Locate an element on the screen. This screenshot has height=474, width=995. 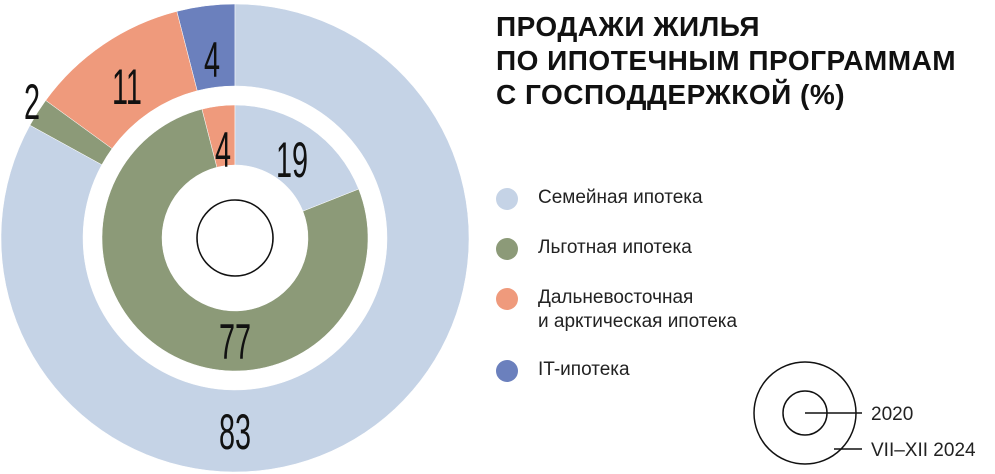
legend-swatch-preferential is located at coordinates (507, 249).